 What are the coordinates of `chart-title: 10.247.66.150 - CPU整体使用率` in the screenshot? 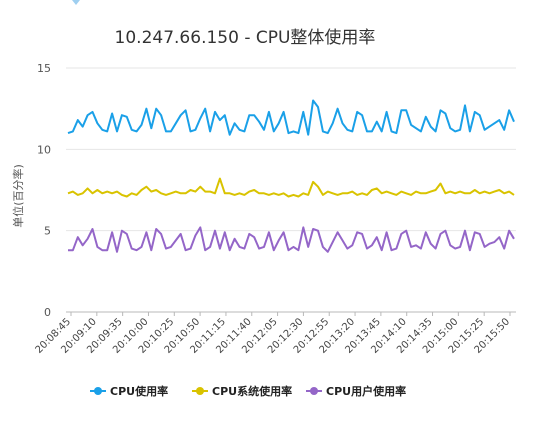 It's located at (245, 37).